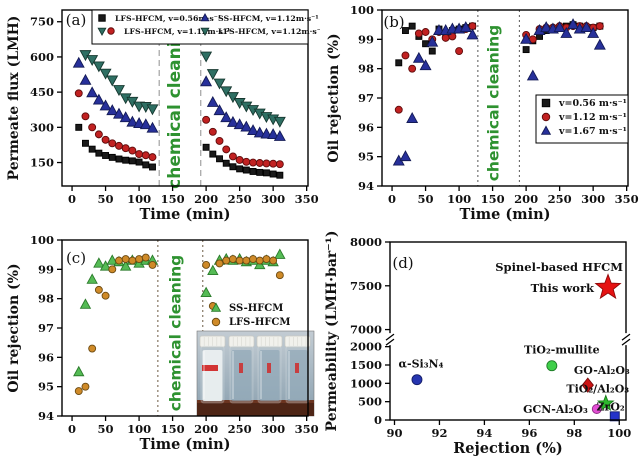 The image size is (640, 460). Describe the element at coordinates (42, 240) in the screenshot. I see `y-tick-label: 100` at that location.